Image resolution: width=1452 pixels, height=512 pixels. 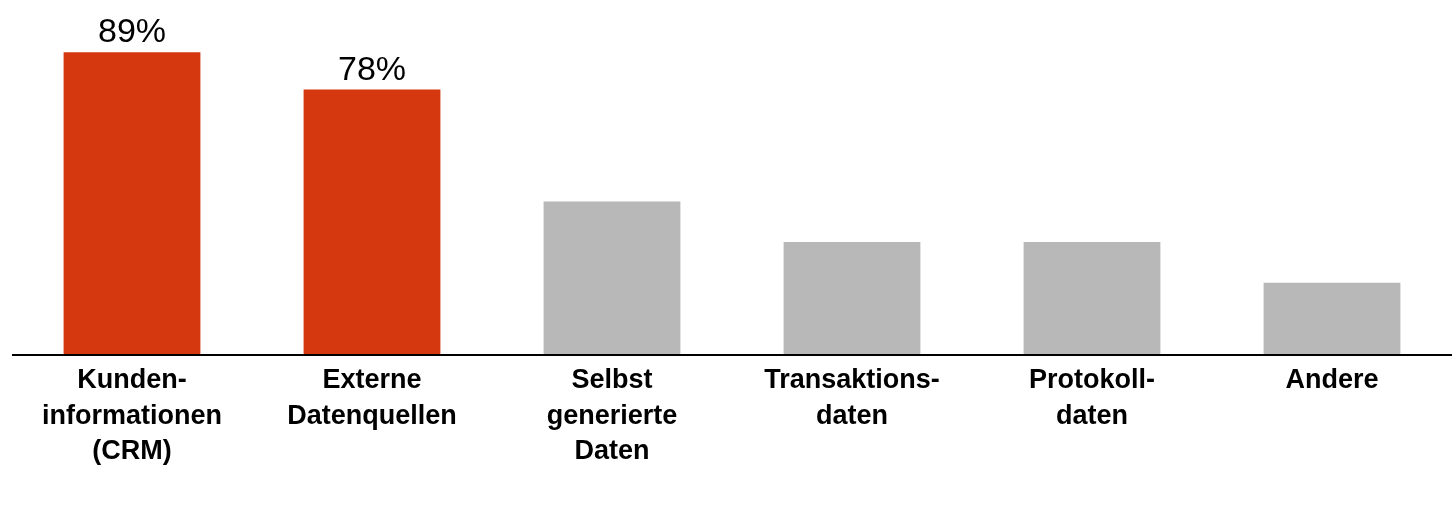 I want to click on x-tick-label: Andere, so click(x=1332, y=379).